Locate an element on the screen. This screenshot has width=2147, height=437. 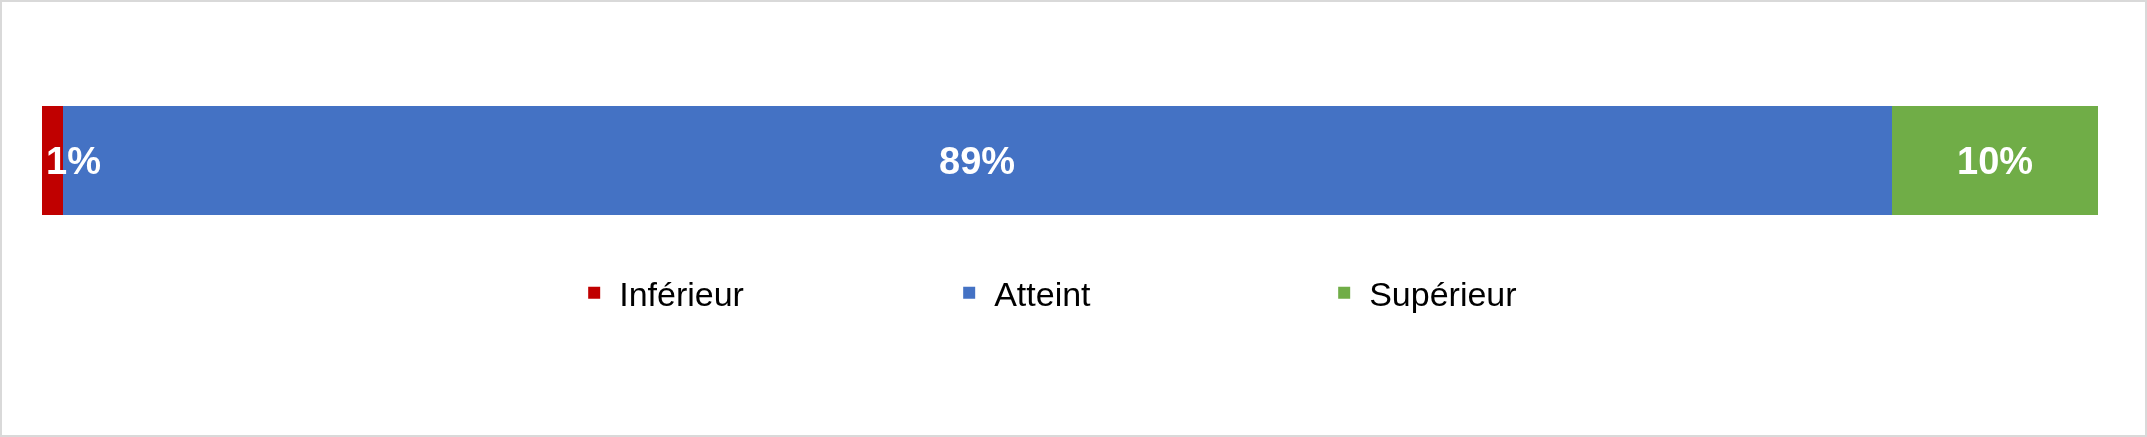
data-label: 10% is located at coordinates (1995, 161).